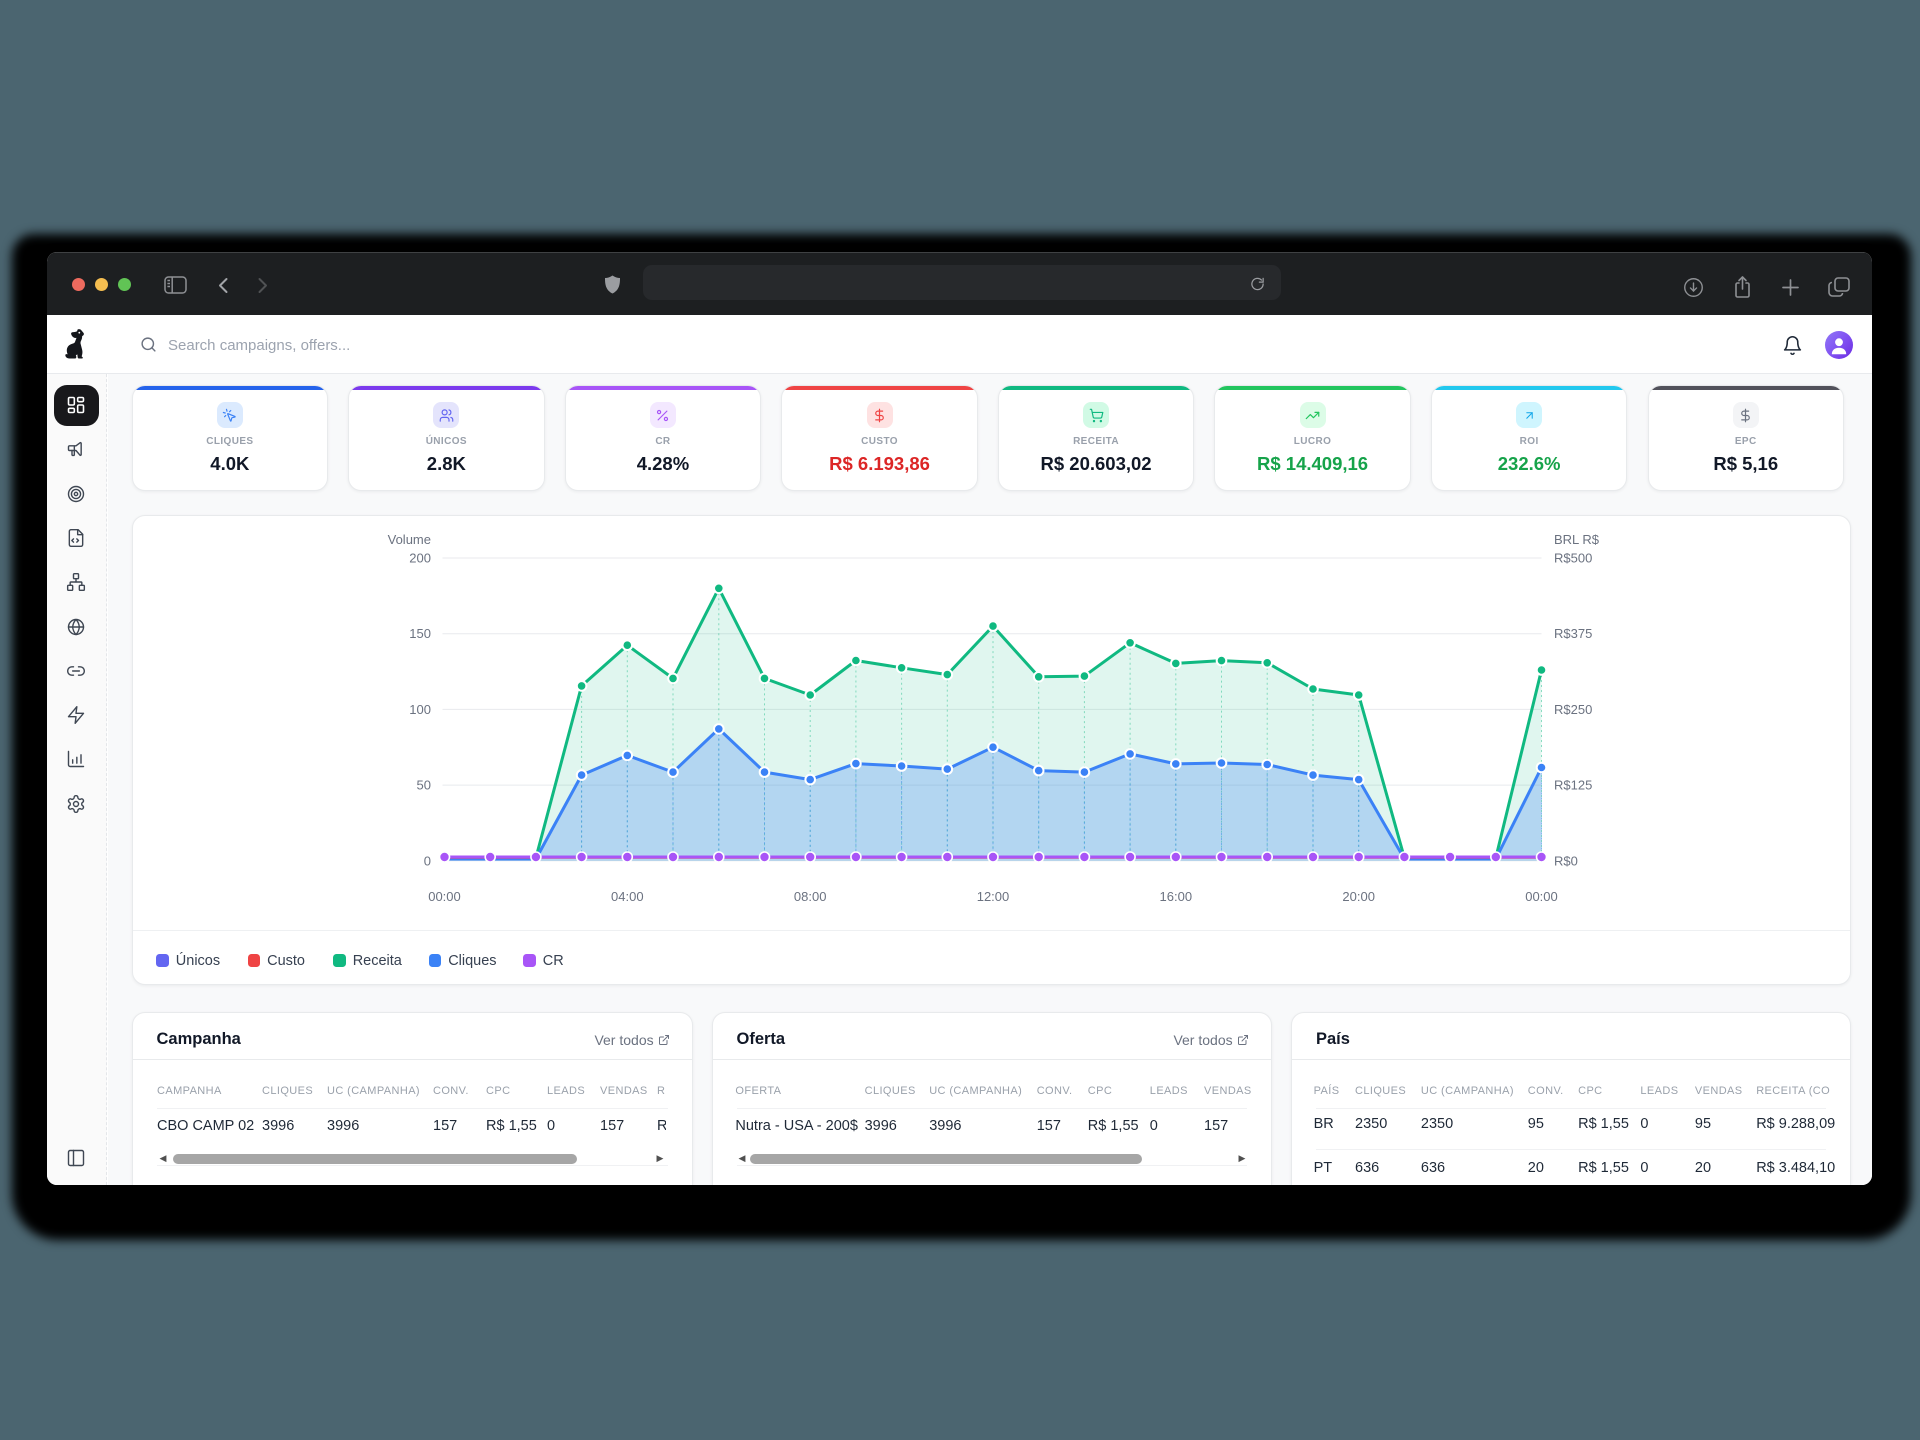  What do you see at coordinates (420, 633) in the screenshot?
I see `svg-text: 150` at bounding box center [420, 633].